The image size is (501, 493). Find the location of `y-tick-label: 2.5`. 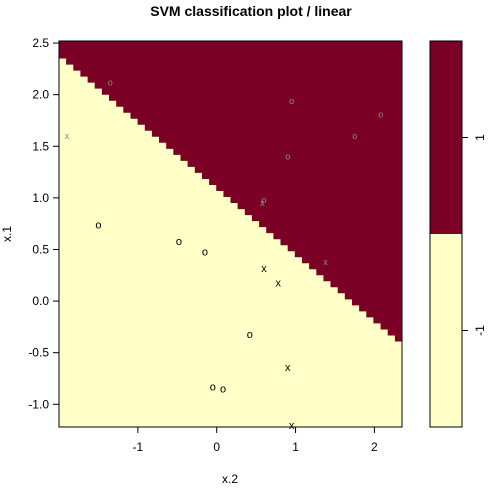

y-tick-label: 2.5 is located at coordinates (40, 43).